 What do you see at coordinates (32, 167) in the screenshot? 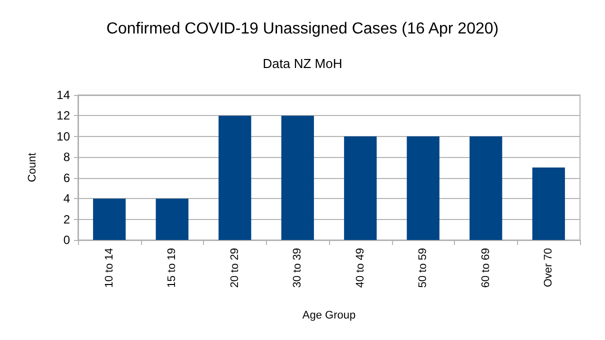
I see `y-axis-title: Count` at bounding box center [32, 167].